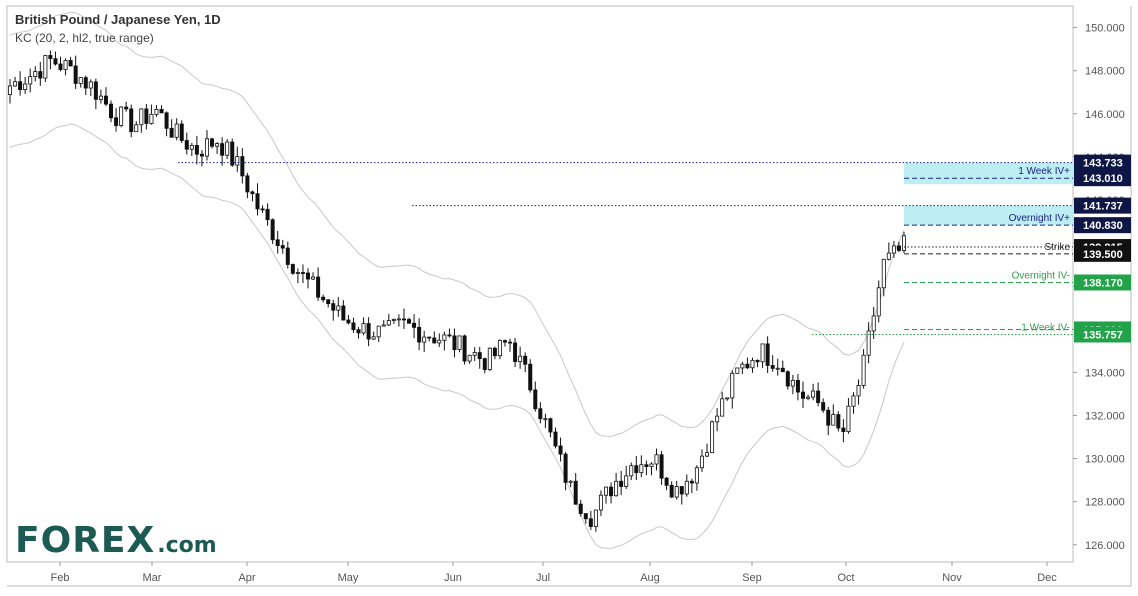  Describe the element at coordinates (952, 578) in the screenshot. I see `x-tick-label: Nov` at that location.